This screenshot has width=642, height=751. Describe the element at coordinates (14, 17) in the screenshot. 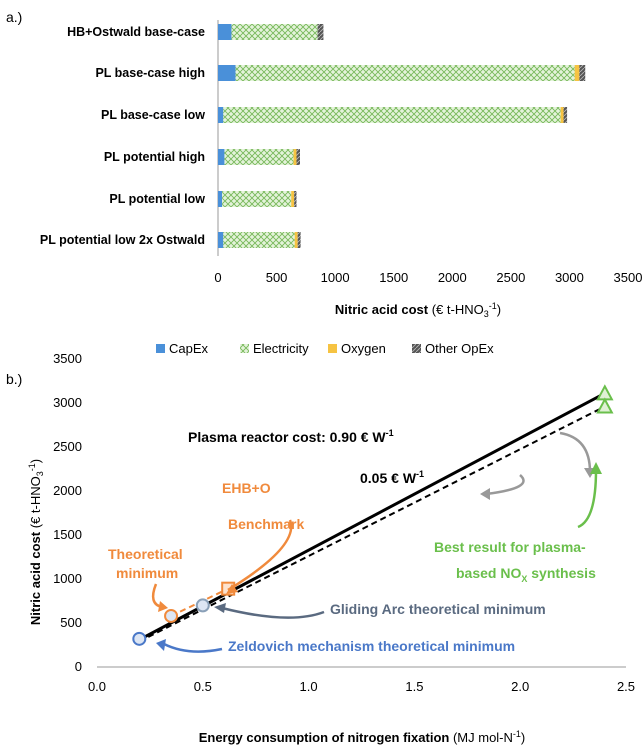

I see `panel-a-label: a.)` at that location.